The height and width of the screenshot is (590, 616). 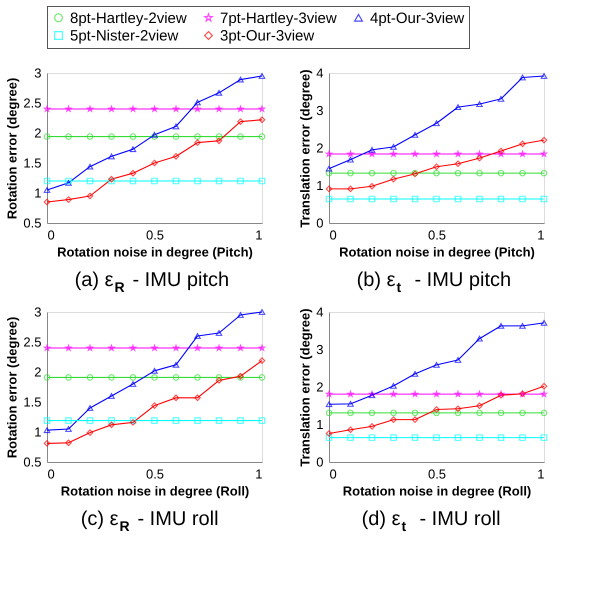 What do you see at coordinates (320, 387) in the screenshot?
I see `y-tick-label: 2` at bounding box center [320, 387].